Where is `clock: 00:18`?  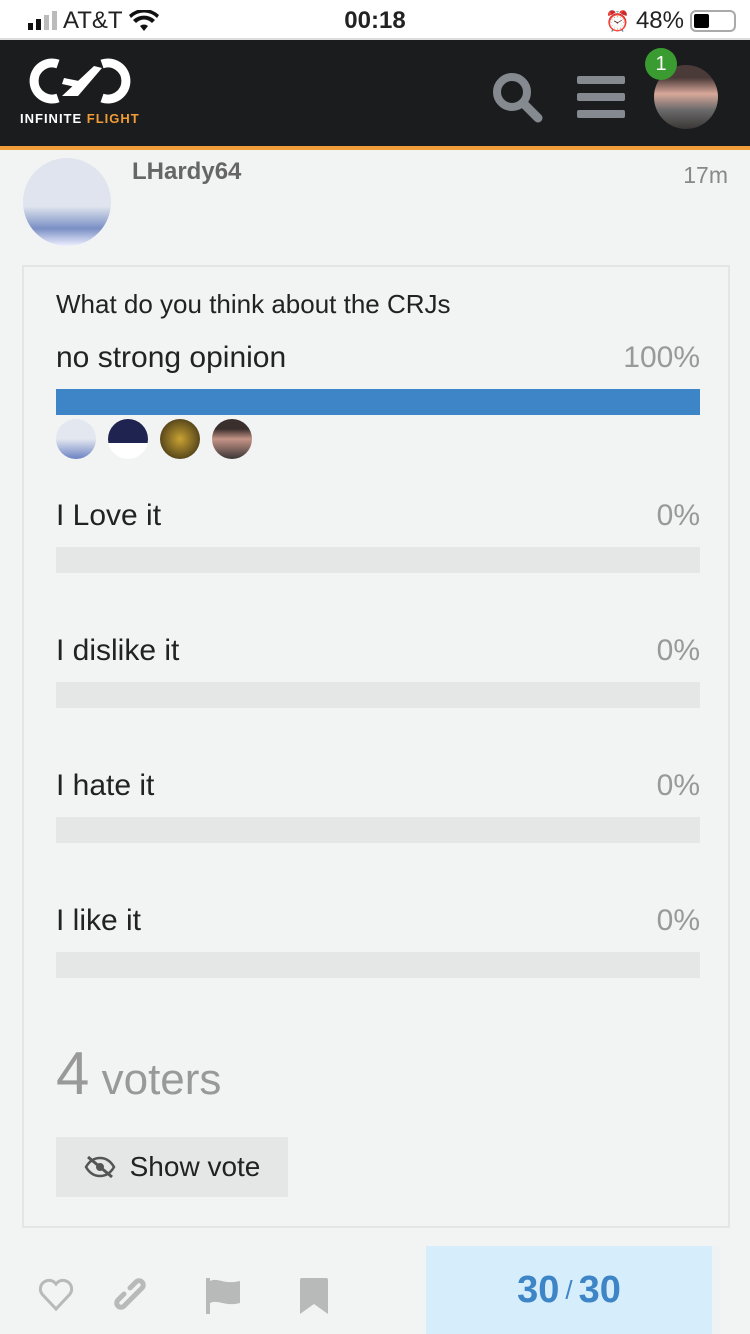 clock: 00:18 is located at coordinates (375, 20).